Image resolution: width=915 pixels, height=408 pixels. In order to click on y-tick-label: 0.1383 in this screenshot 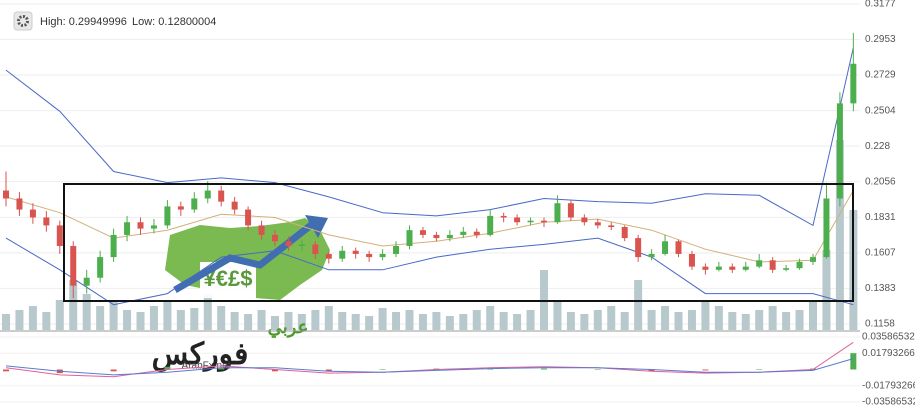, I will do `click(880, 288)`.